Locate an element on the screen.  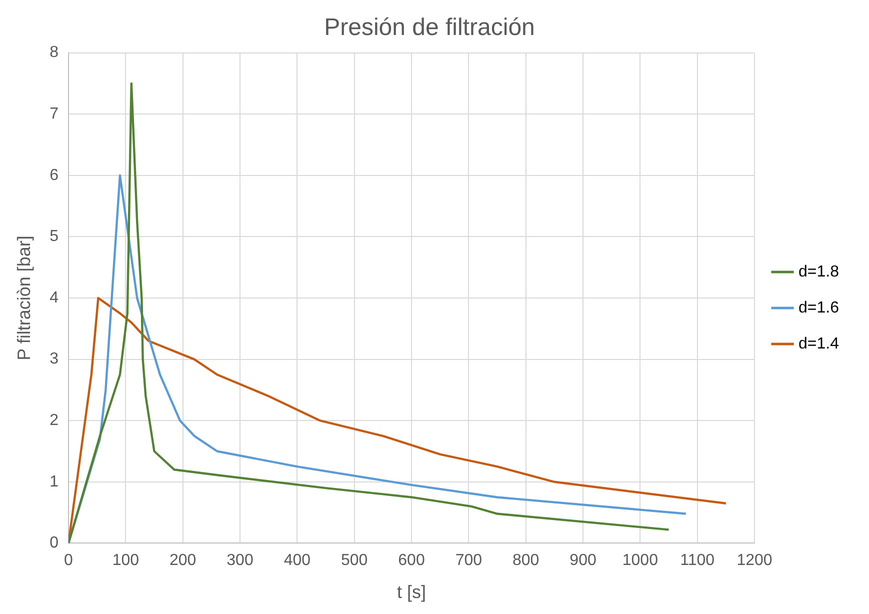
x-tick-label: 1000 is located at coordinates (640, 561).